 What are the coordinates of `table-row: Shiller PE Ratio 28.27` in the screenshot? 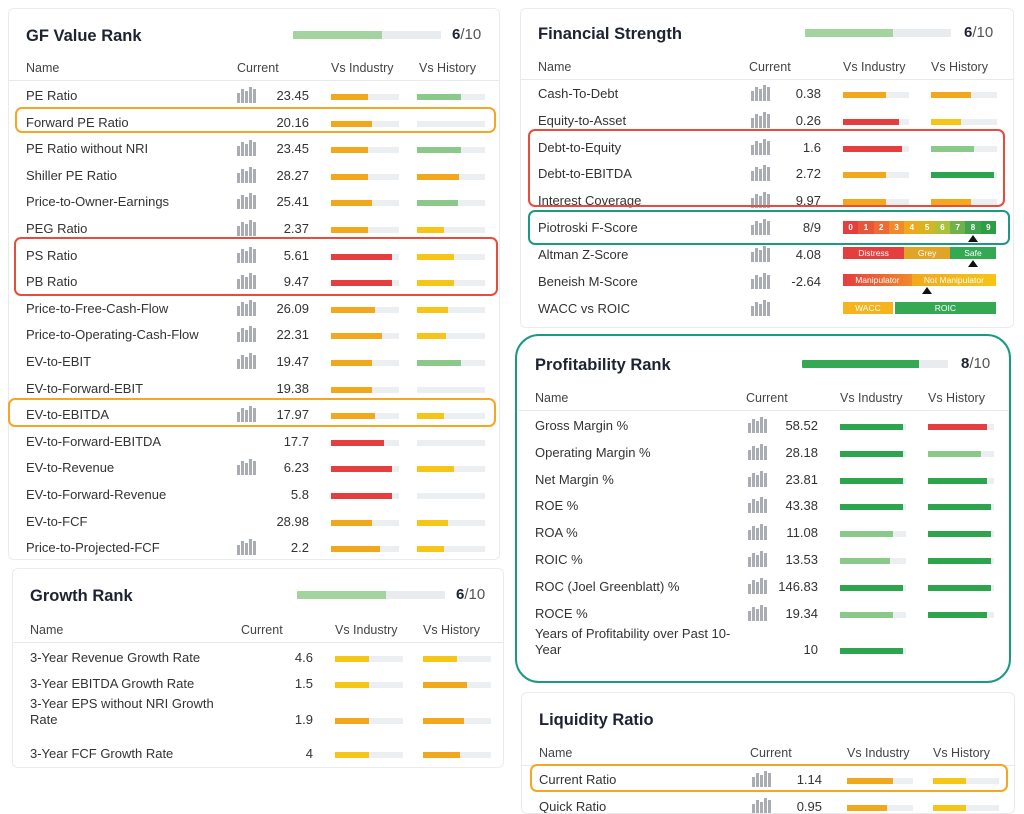 It's located at (254, 175).